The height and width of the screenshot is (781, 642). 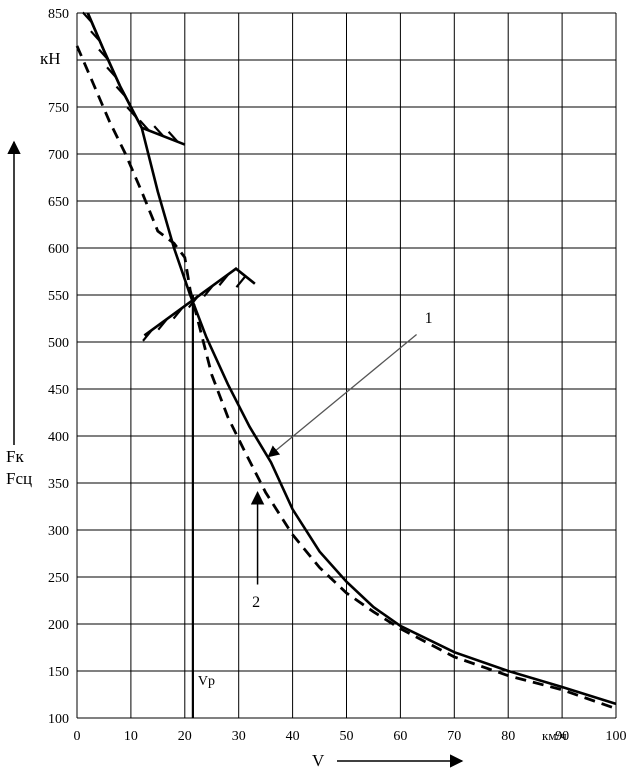 I want to click on y-tick-label: 300, so click(x=58, y=531).